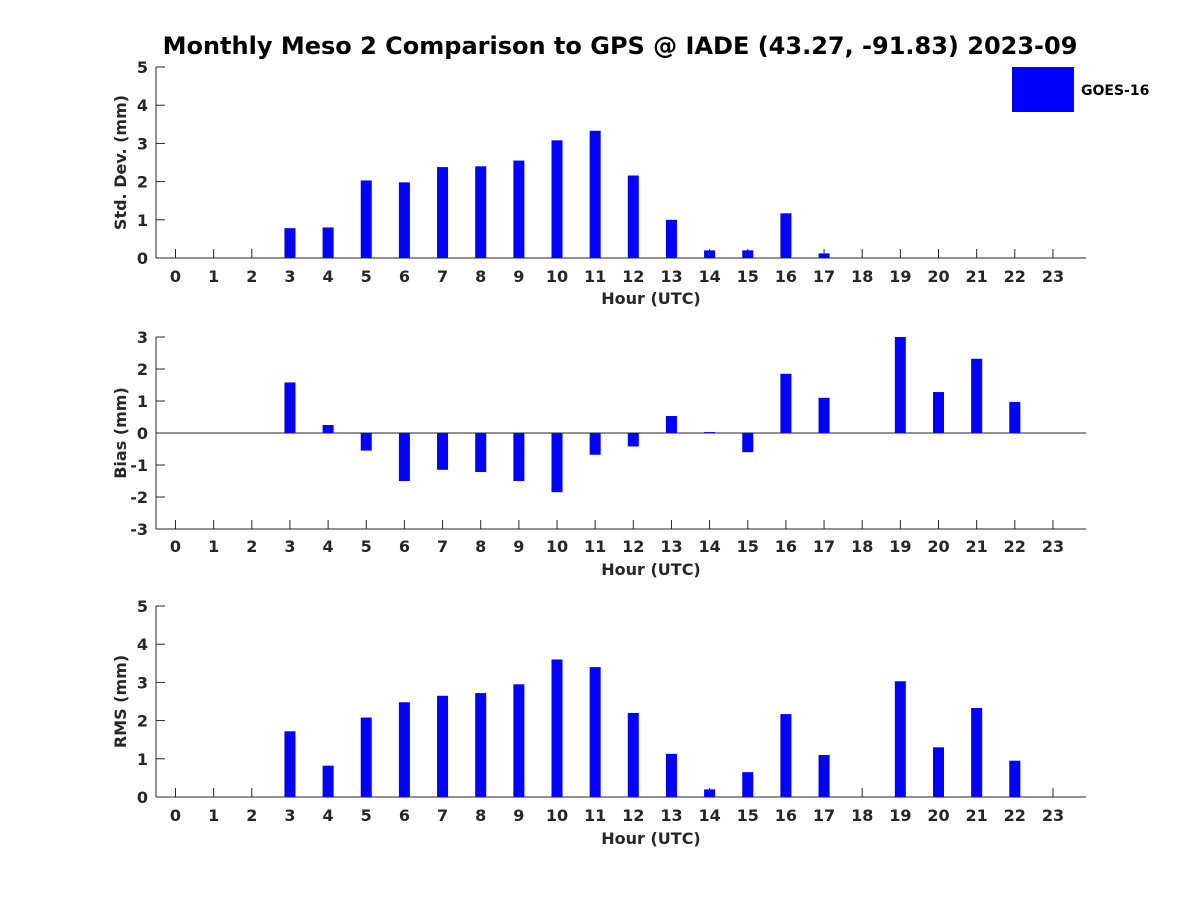 The height and width of the screenshot is (900, 1200). Describe the element at coordinates (120, 433) in the screenshot. I see `bias-y-axis-label: Bias (mm)` at that location.